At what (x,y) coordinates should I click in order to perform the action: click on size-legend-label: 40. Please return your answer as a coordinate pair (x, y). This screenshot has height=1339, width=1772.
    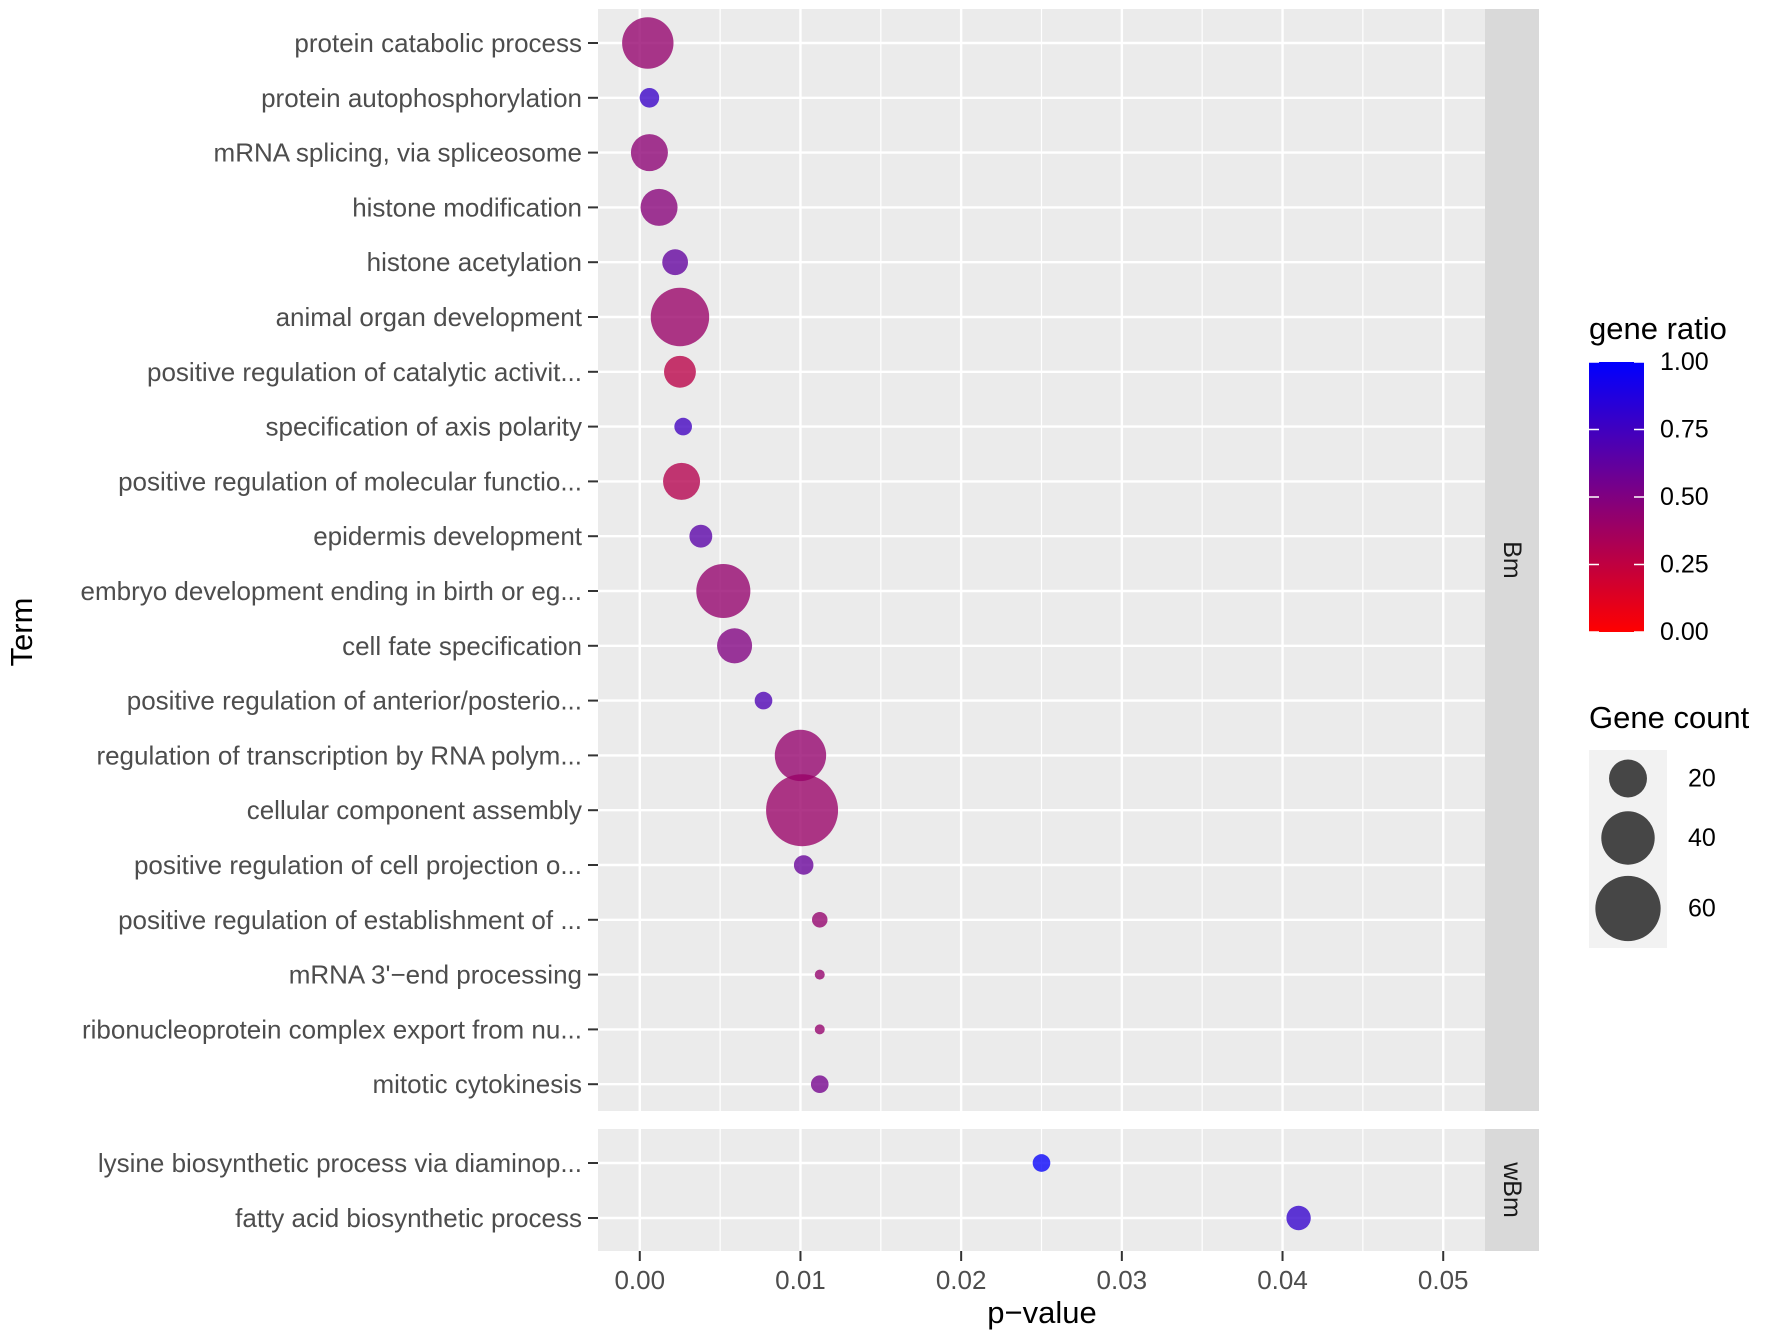
    Looking at the image, I should click on (1702, 838).